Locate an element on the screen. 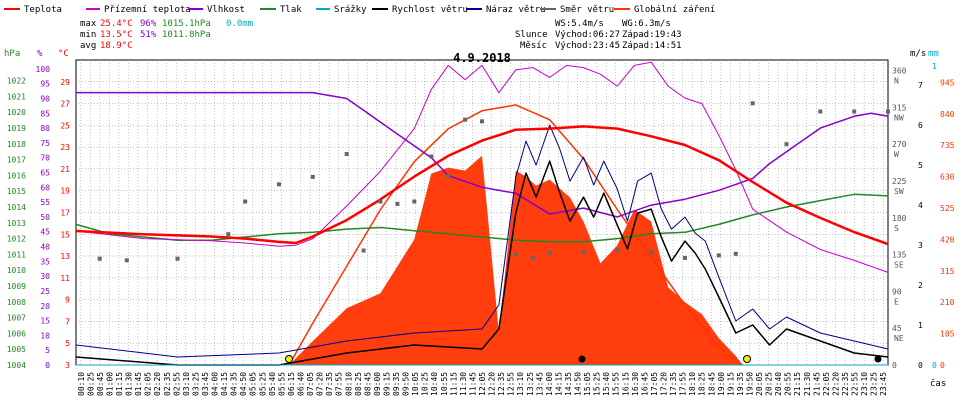  stats-min-temp: 13.5°C is located at coordinates (116, 35).